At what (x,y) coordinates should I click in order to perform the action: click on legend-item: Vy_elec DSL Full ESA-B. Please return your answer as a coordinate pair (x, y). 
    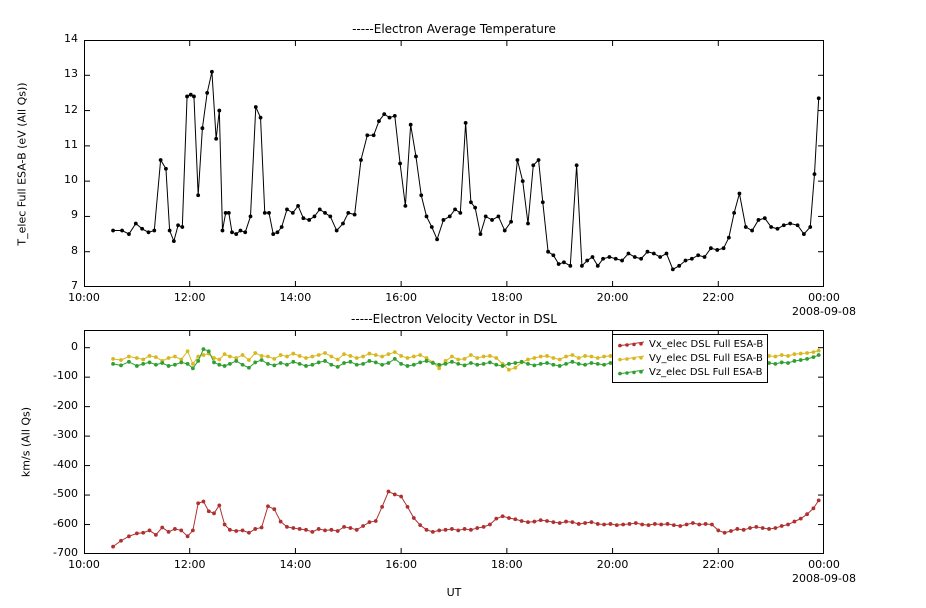
    Looking at the image, I should click on (690, 358).